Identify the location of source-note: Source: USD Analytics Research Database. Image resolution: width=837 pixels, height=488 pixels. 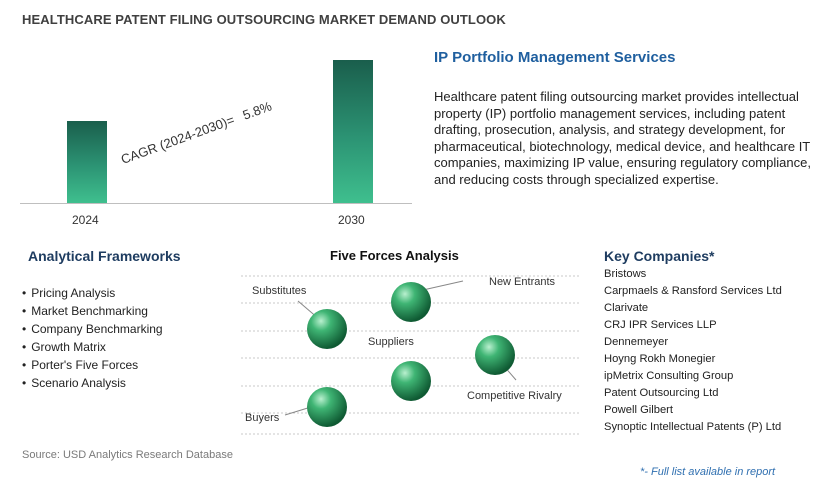
(127, 455).